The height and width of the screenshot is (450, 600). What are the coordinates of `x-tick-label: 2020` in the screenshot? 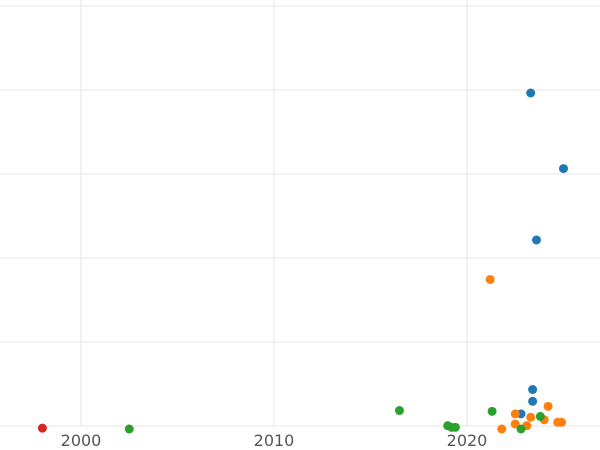 It's located at (467, 440).